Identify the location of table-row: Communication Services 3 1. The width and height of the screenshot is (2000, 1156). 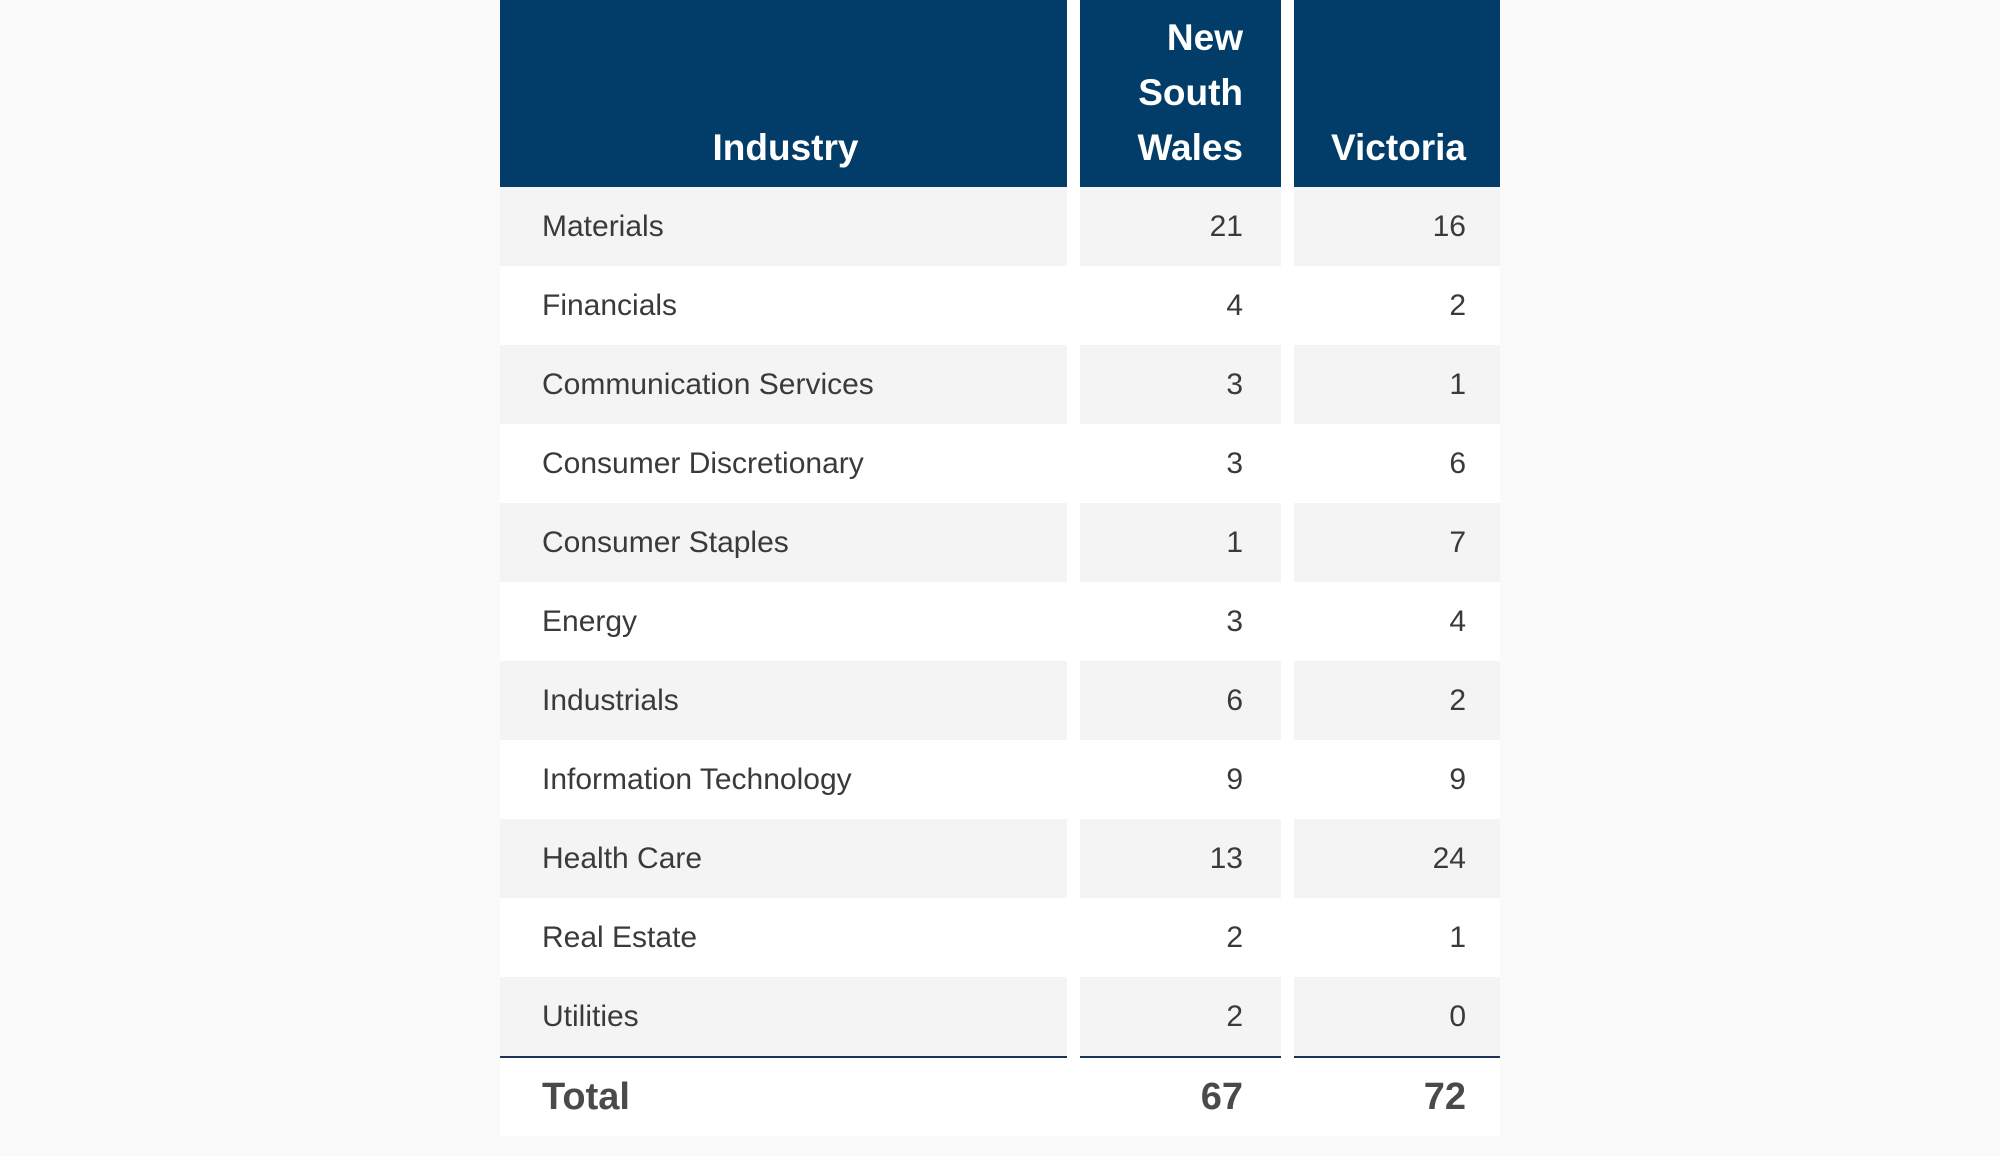
(1000, 384).